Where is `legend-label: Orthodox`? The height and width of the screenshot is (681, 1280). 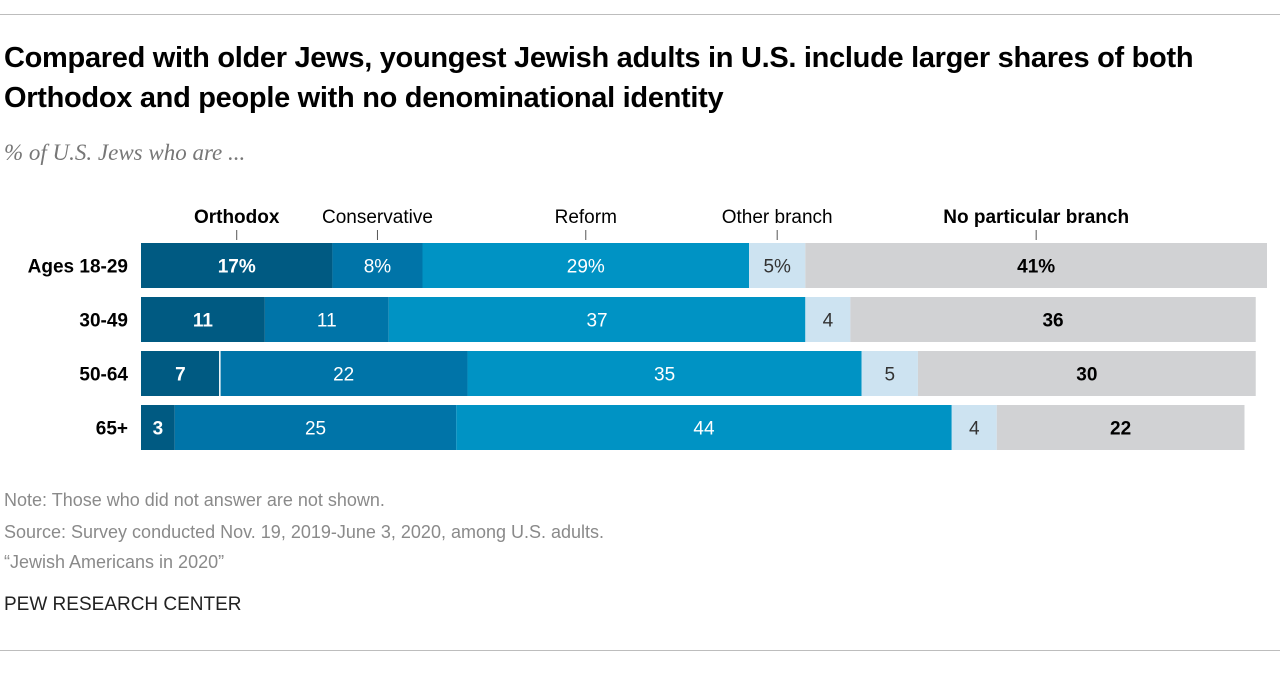
legend-label: Orthodox is located at coordinates (237, 217).